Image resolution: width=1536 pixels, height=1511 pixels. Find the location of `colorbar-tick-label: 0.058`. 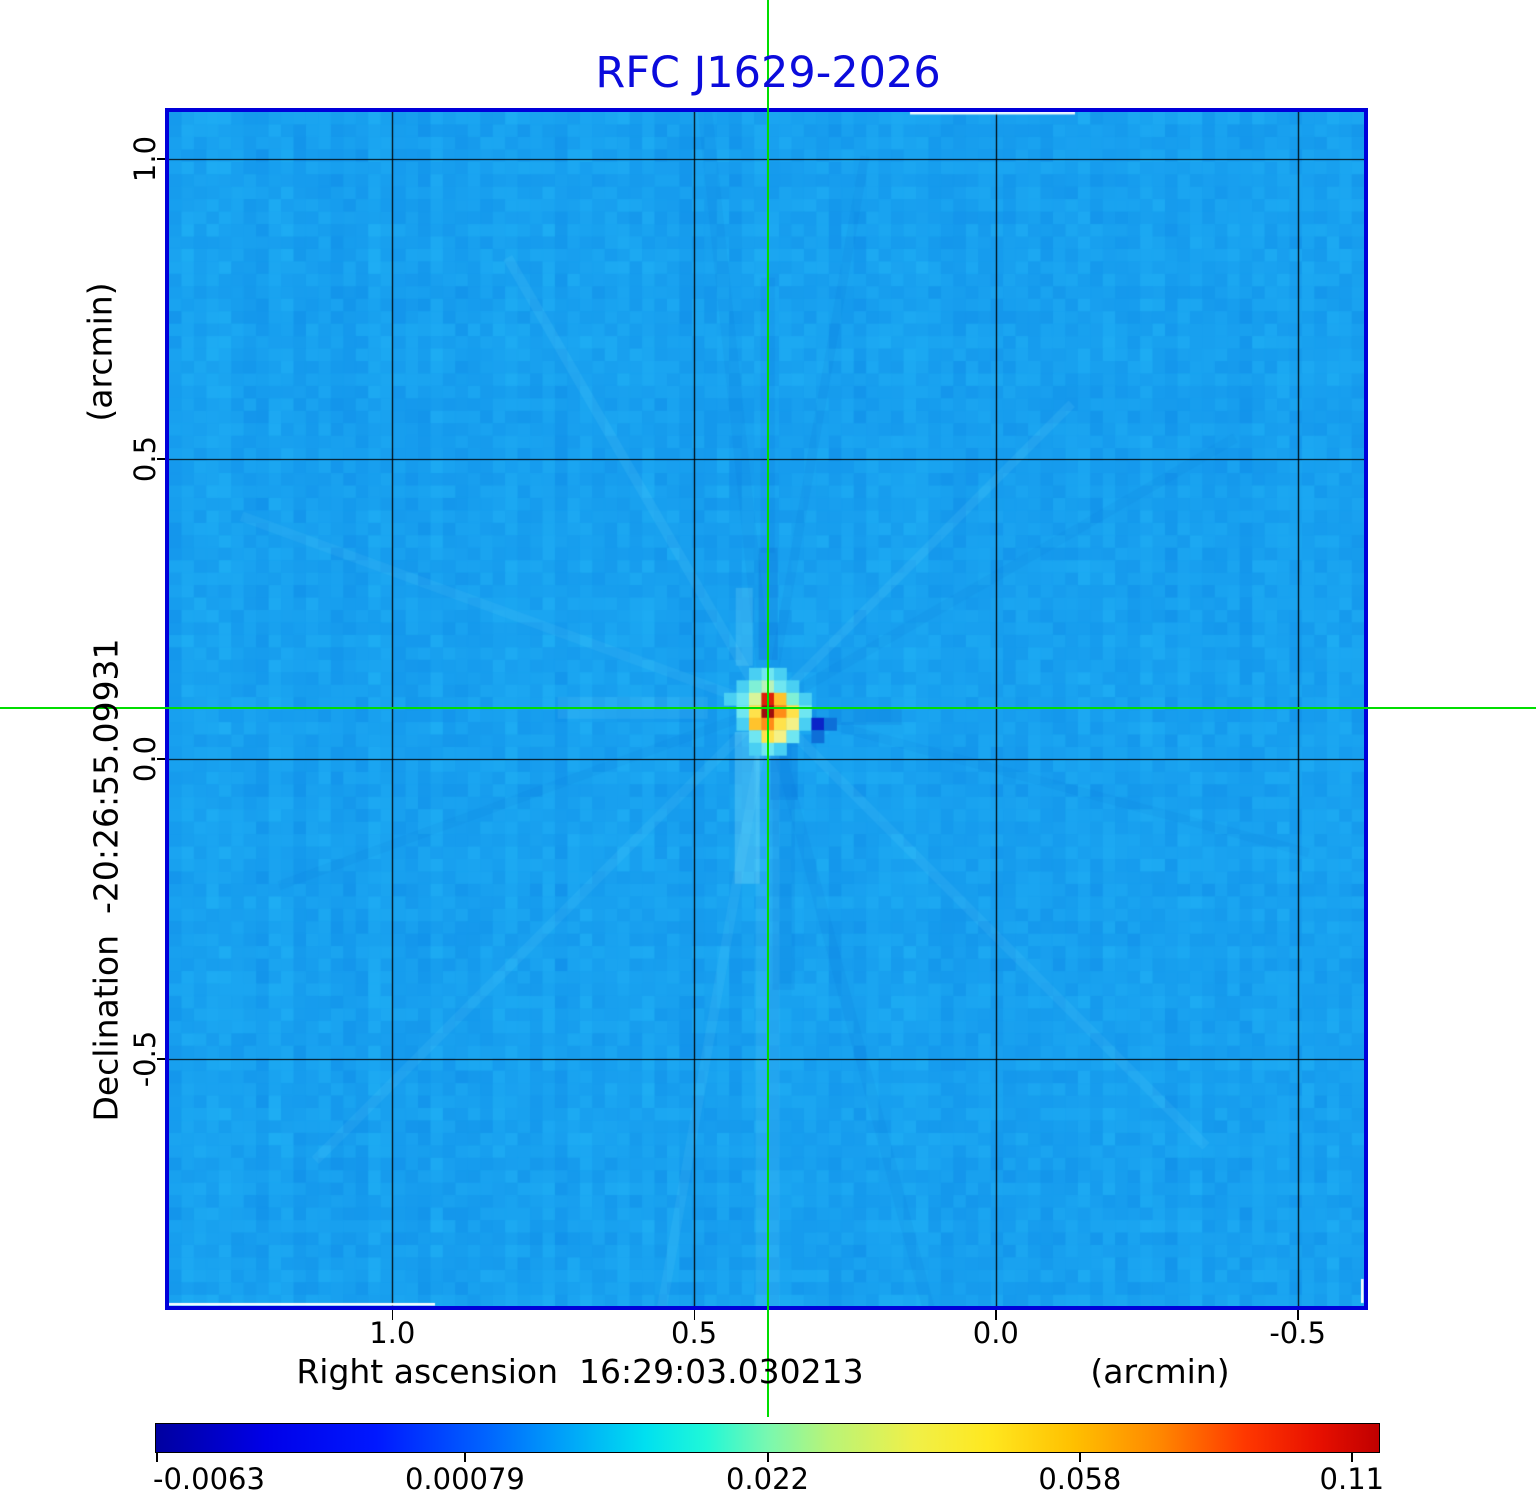

colorbar-tick-label: 0.058 is located at coordinates (1080, 1479).